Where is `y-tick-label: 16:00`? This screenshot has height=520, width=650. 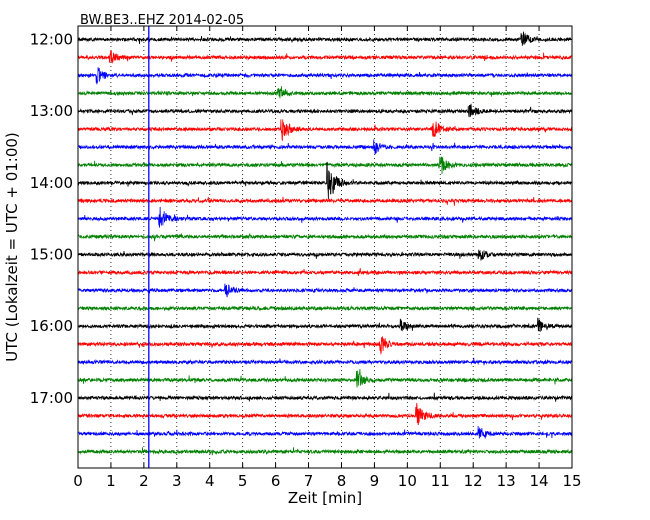
y-tick-label: 16:00 is located at coordinates (51, 326).